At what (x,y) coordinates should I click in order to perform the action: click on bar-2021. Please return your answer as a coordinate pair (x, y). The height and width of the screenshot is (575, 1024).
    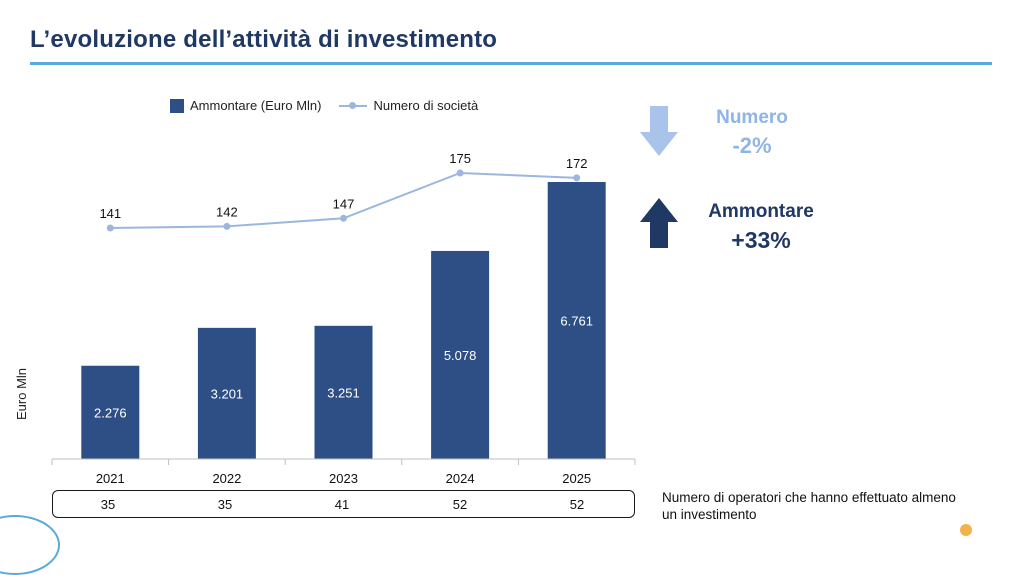
    Looking at the image, I should click on (110, 412).